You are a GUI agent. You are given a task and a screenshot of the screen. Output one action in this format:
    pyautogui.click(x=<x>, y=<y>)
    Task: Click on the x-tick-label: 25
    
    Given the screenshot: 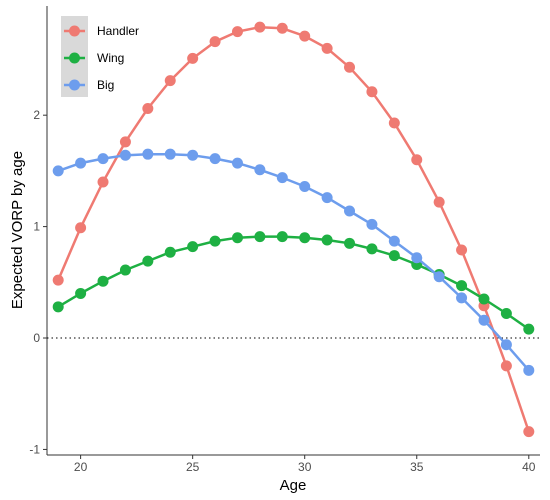 What is the action you would take?
    pyautogui.click(x=193, y=467)
    